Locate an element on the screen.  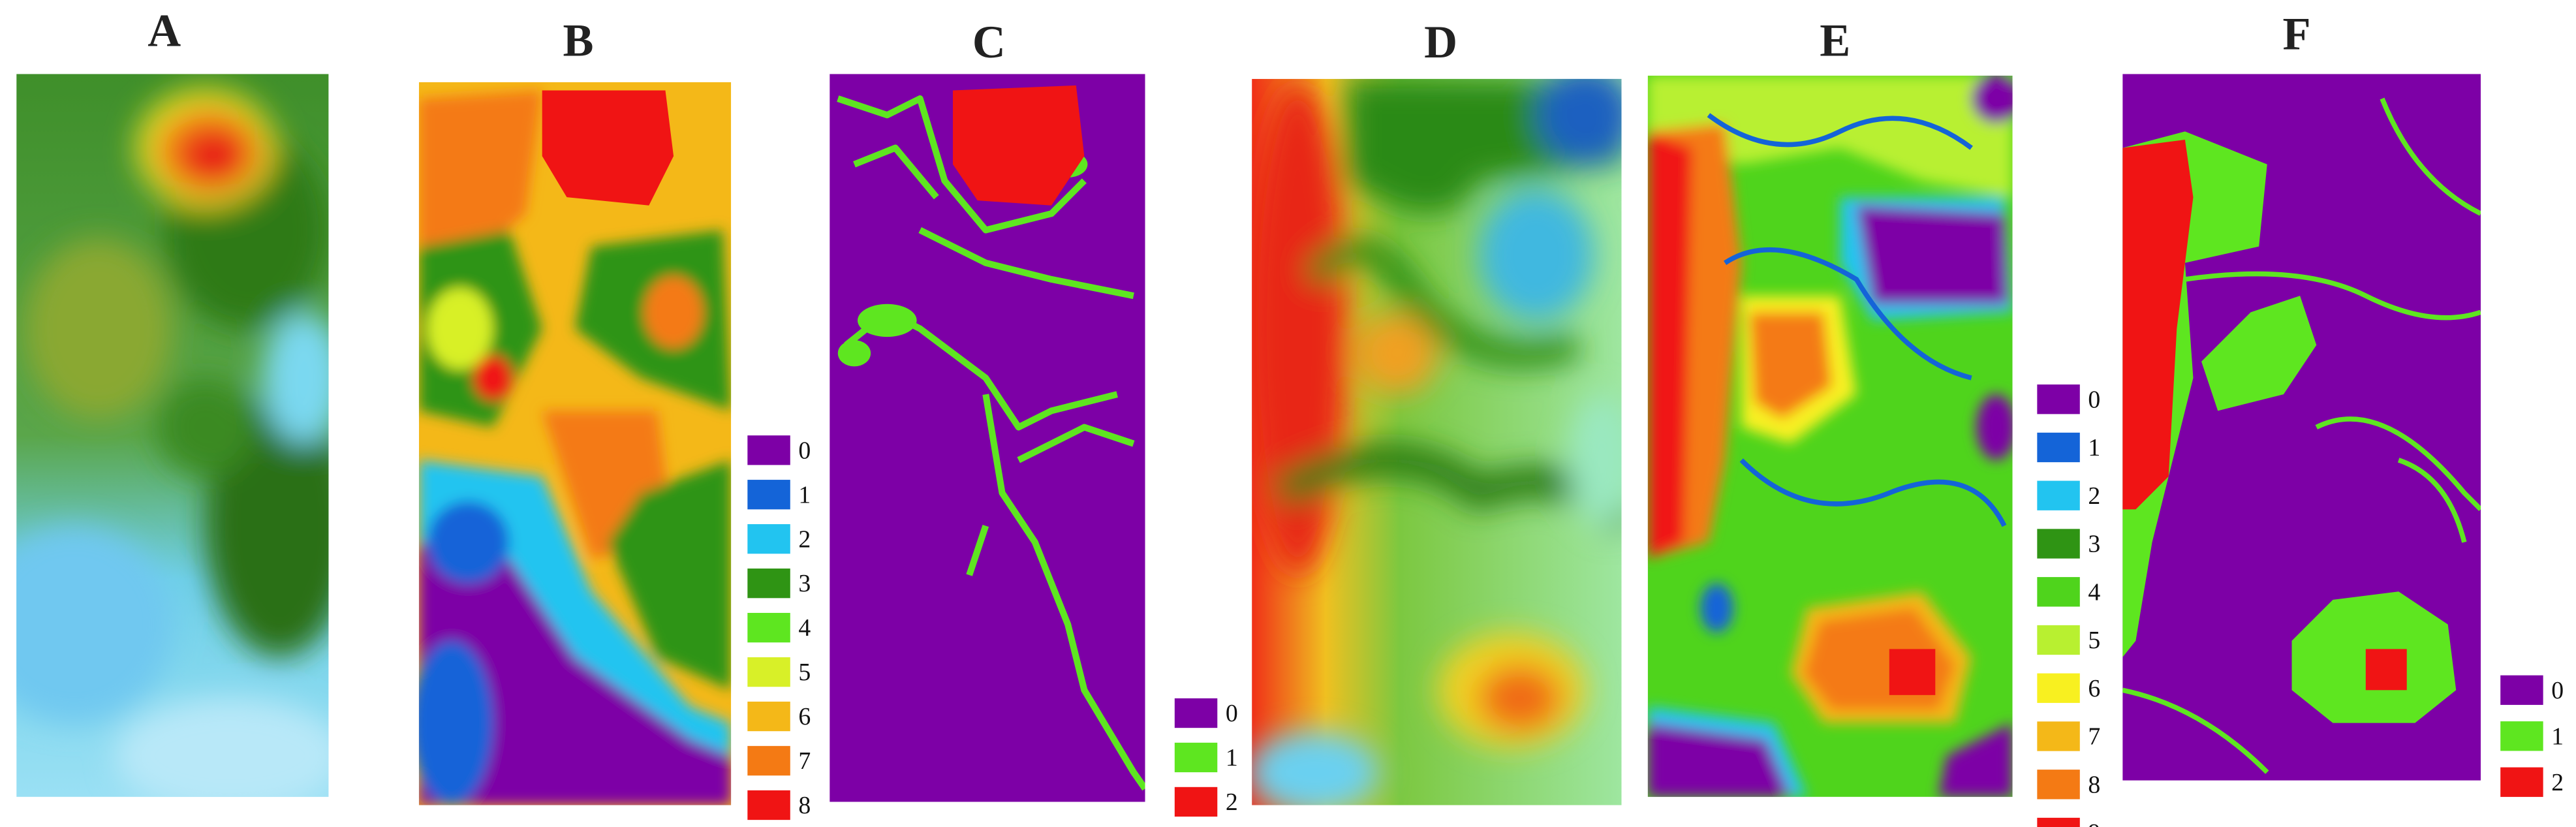
legend-label: 9 is located at coordinates (2094, 823).